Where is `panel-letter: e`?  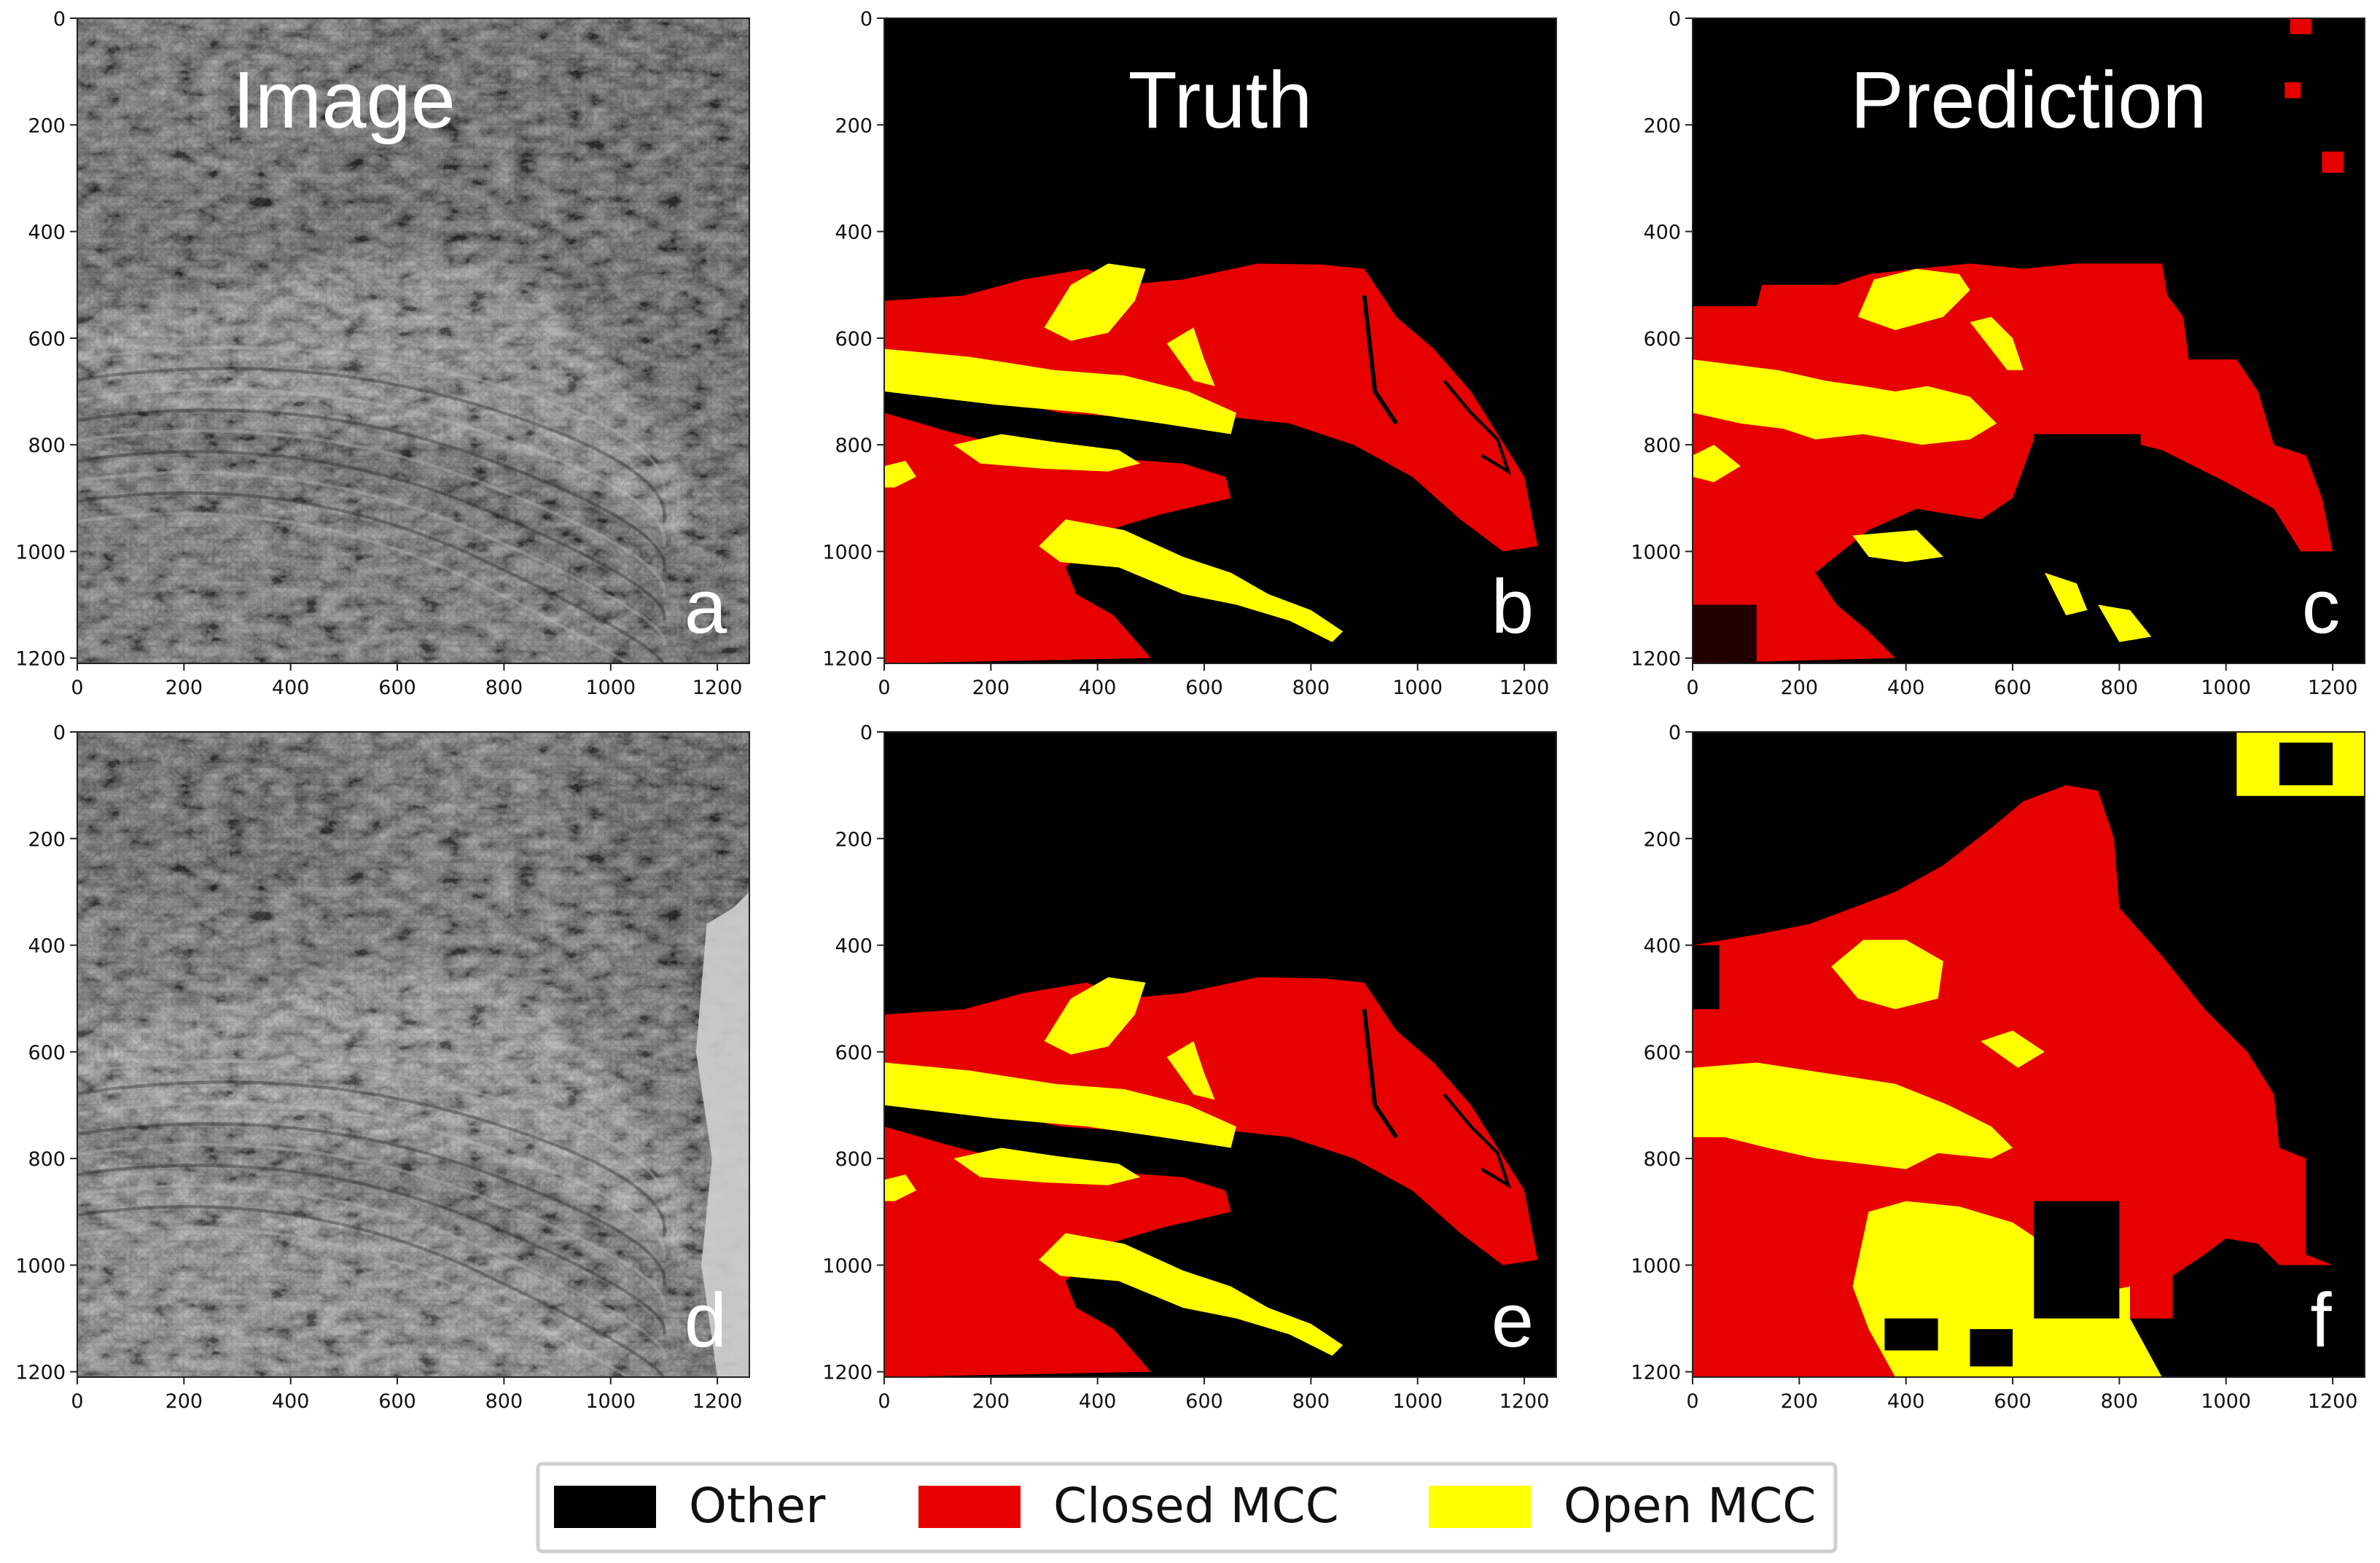 panel-letter: e is located at coordinates (1512, 1320).